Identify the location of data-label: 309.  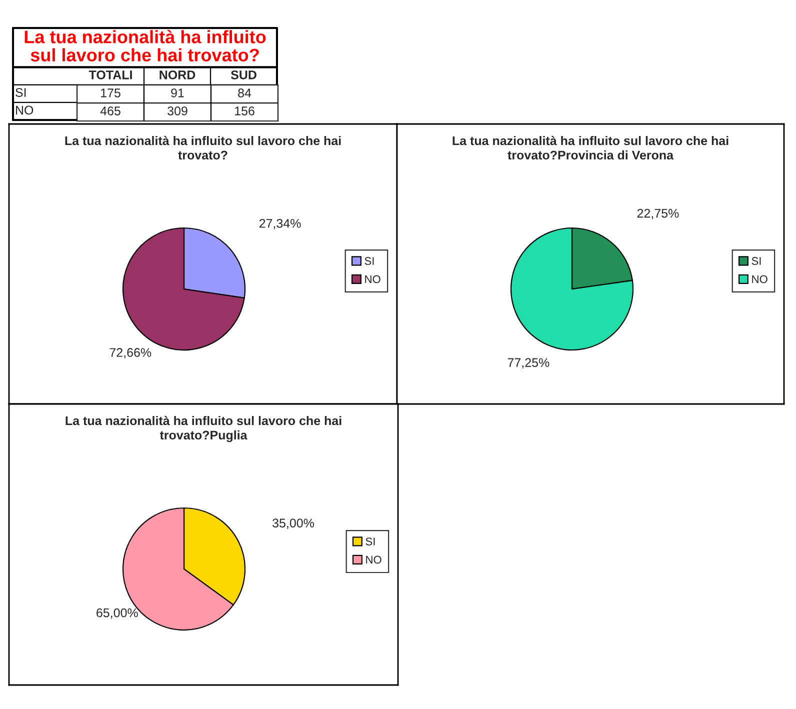
(178, 111).